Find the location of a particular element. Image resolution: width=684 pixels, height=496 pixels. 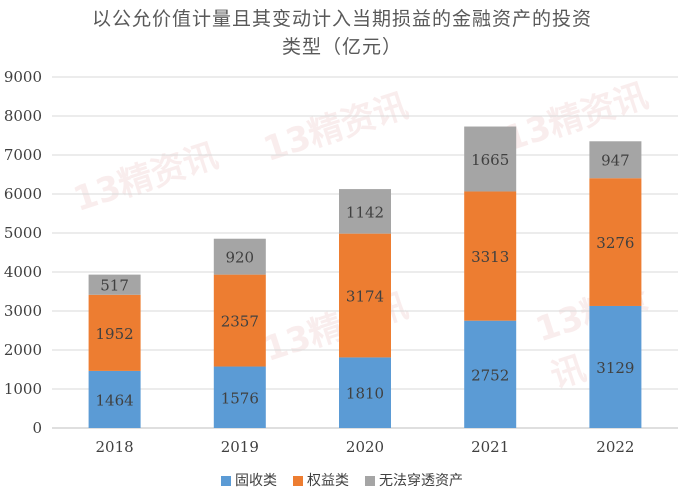

legend-item: 无法穿透资产 is located at coordinates (414, 480).